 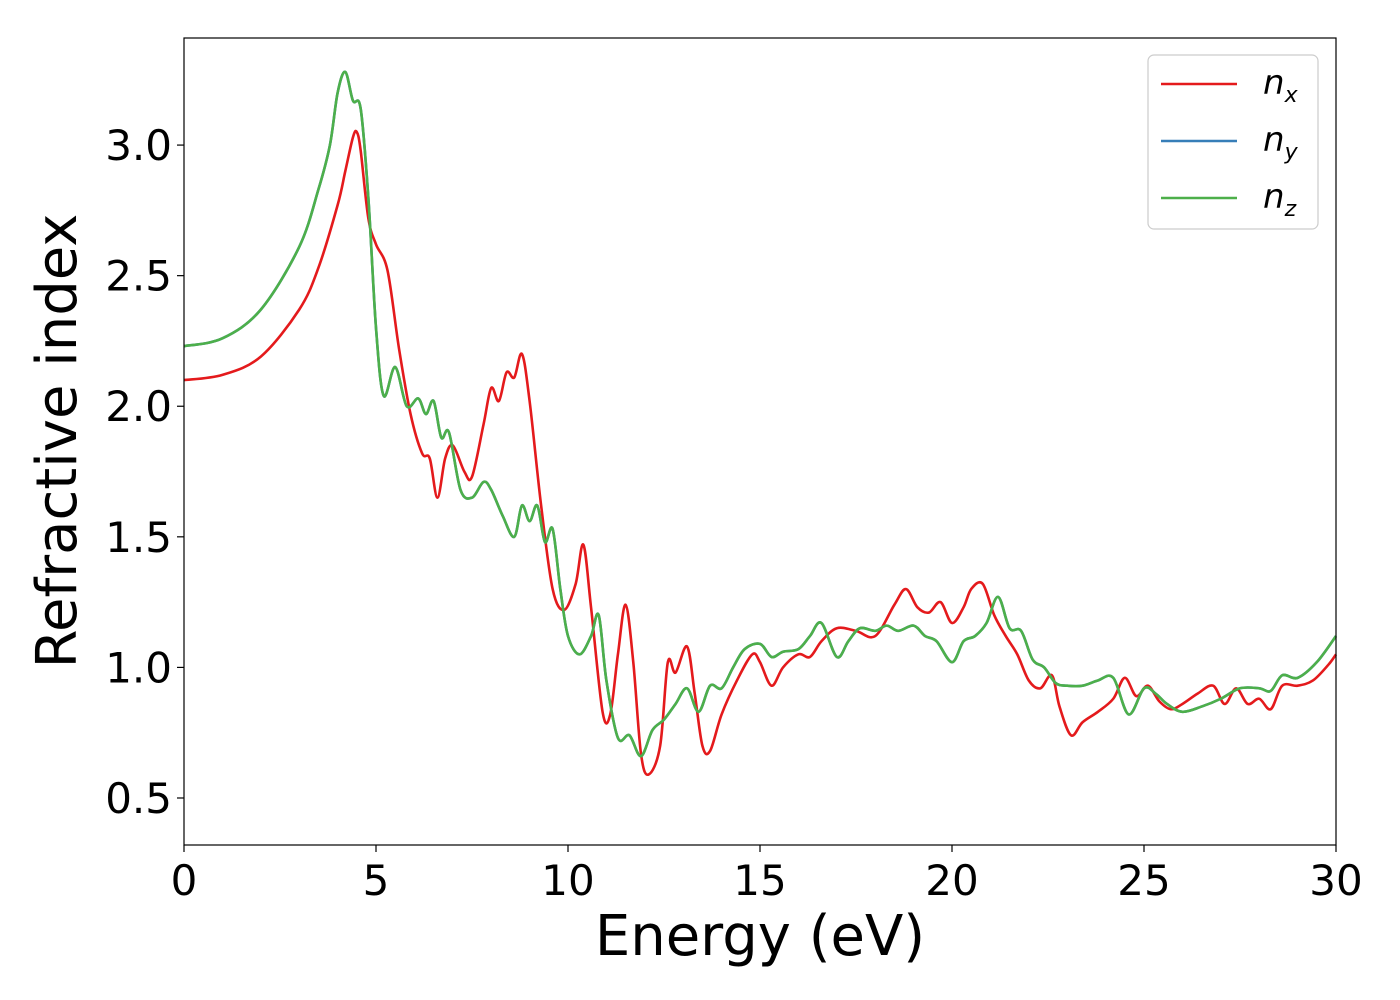 I want to click on x-tick-label: 25, so click(x=1143, y=880).